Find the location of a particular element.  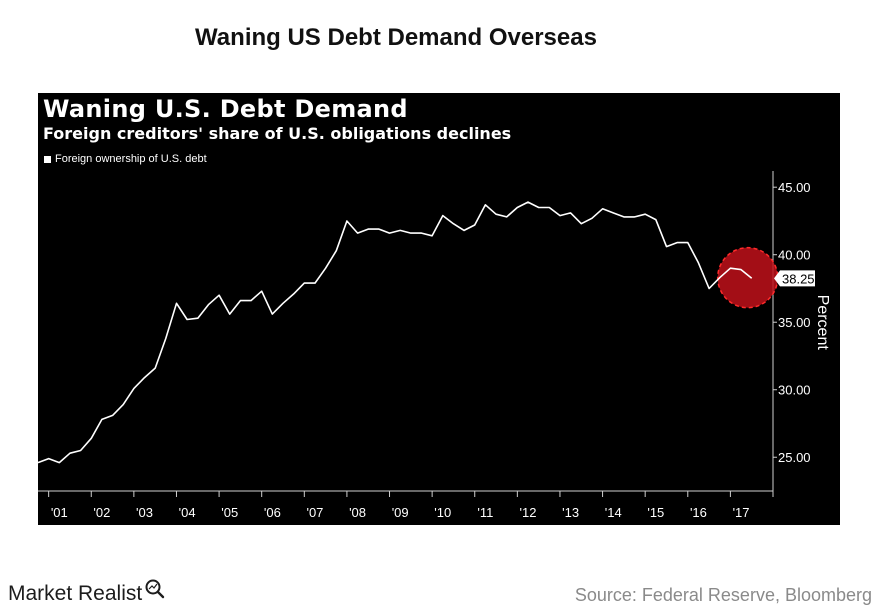

magnifier-chart-icon is located at coordinates (155, 589).